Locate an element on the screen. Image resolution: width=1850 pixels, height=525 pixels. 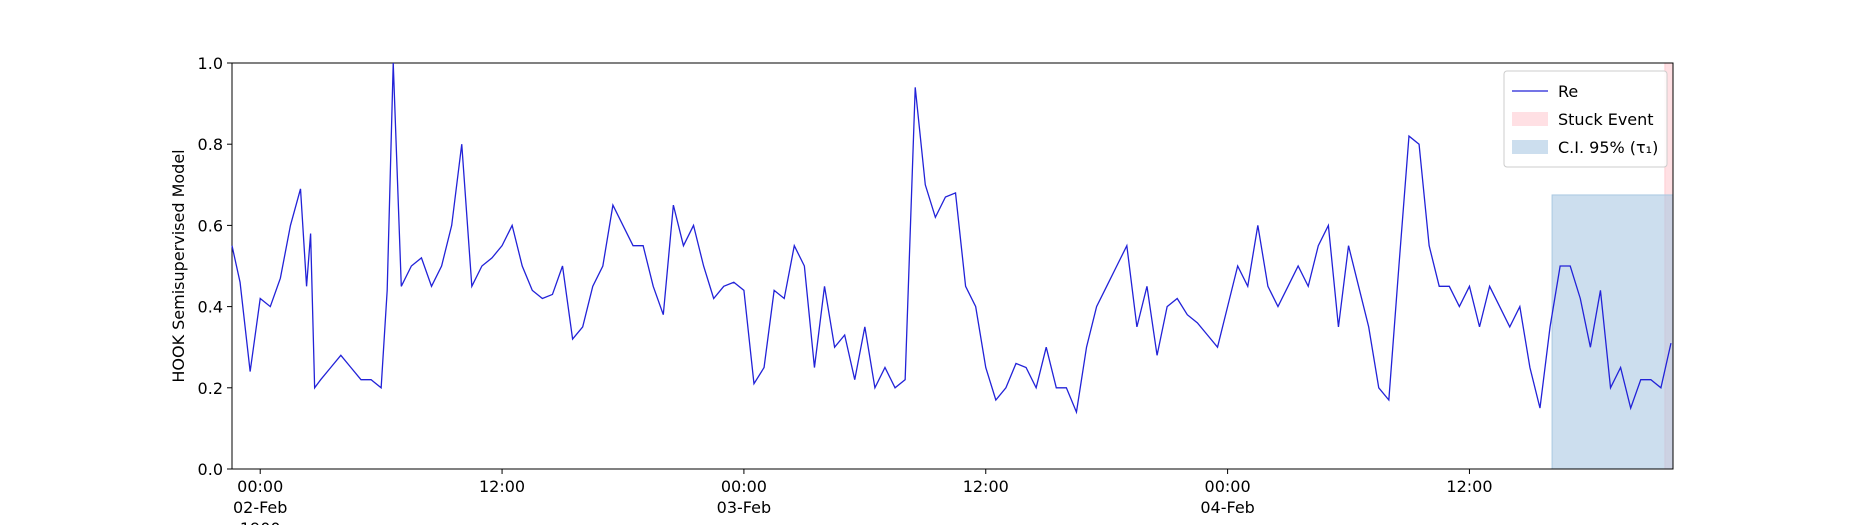
y-tick-label: 0.2 is located at coordinates (210, 388).